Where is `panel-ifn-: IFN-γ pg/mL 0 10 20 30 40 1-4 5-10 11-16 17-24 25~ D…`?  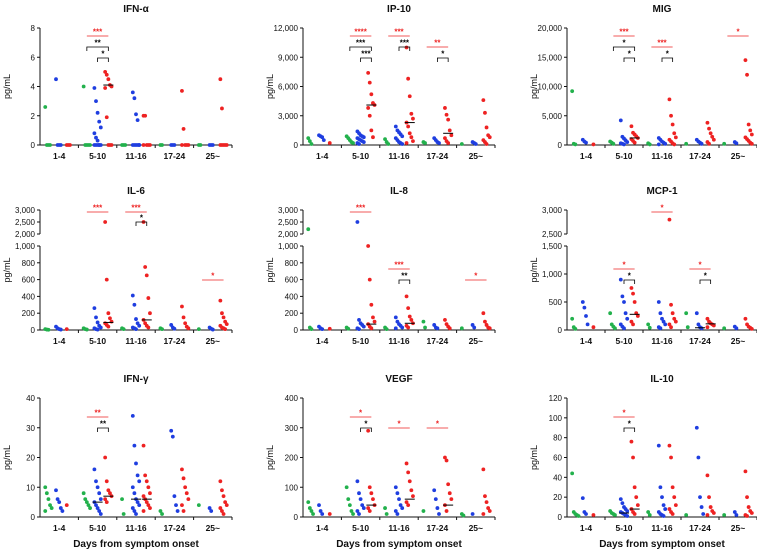 panel-ifn-: IFN-γ pg/mL 0 10 20 30 40 1-4 5-10 11-16 17-24 25~ D… is located at coordinates (117, 462).